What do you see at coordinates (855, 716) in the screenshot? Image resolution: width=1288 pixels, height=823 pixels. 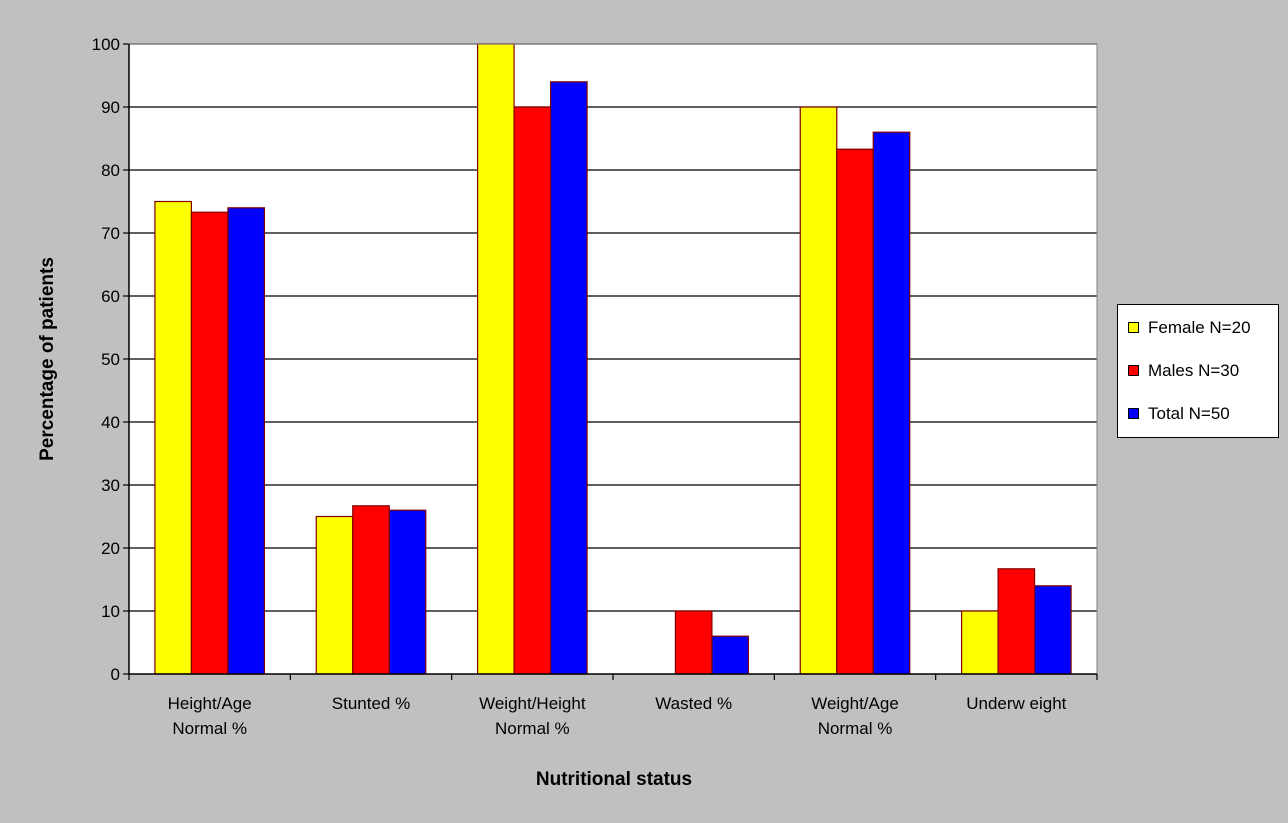 I see `x-tick-label: Weight/Age Normal %` at bounding box center [855, 716].